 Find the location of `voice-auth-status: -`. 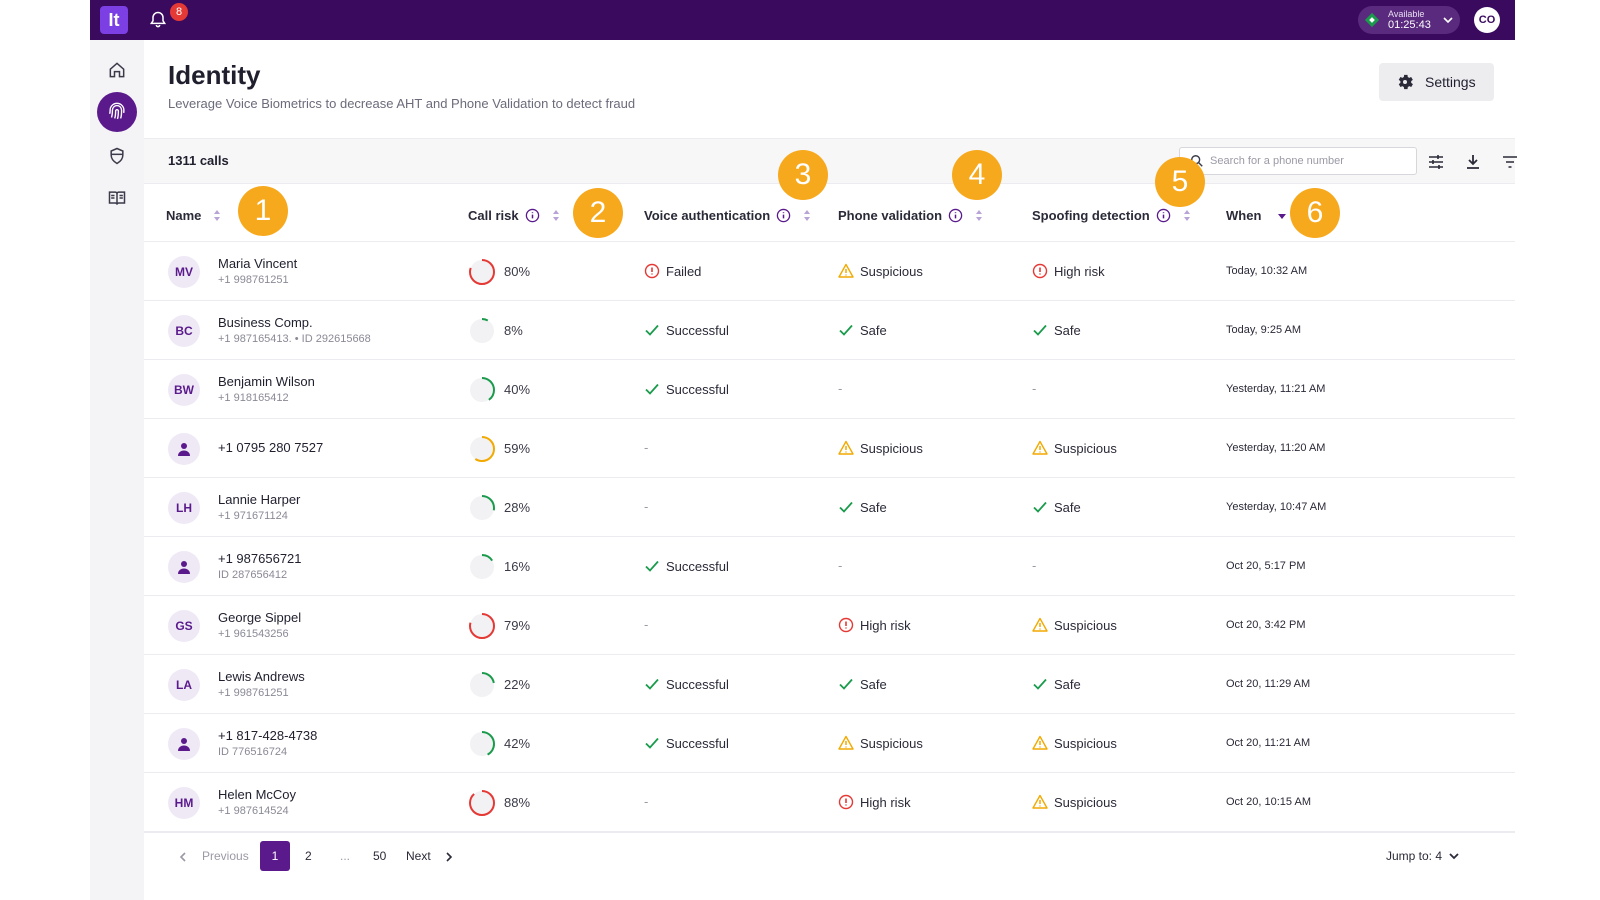

voice-auth-status: - is located at coordinates (646, 624).